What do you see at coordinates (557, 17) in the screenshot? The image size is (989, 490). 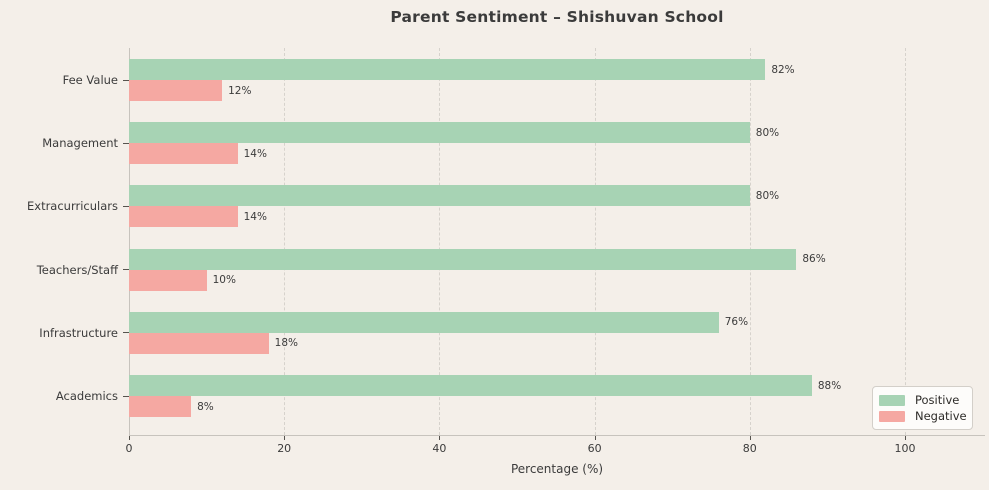 I see `chart-title: Parent Sentiment – Shishuvan School` at bounding box center [557, 17].